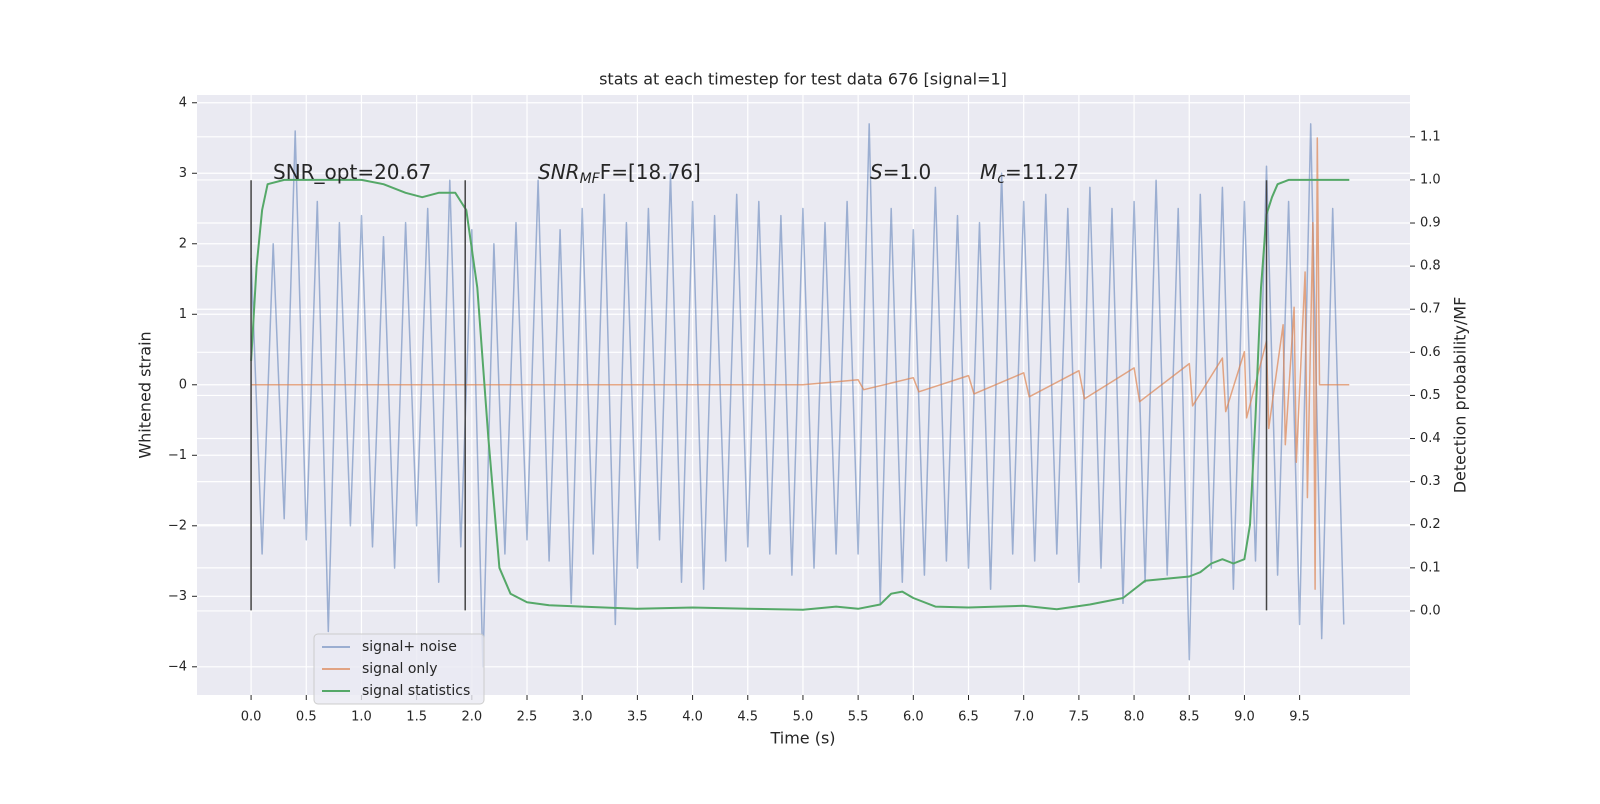 The width and height of the screenshot is (1600, 804). I want to click on legend-box, so click(399, 669).